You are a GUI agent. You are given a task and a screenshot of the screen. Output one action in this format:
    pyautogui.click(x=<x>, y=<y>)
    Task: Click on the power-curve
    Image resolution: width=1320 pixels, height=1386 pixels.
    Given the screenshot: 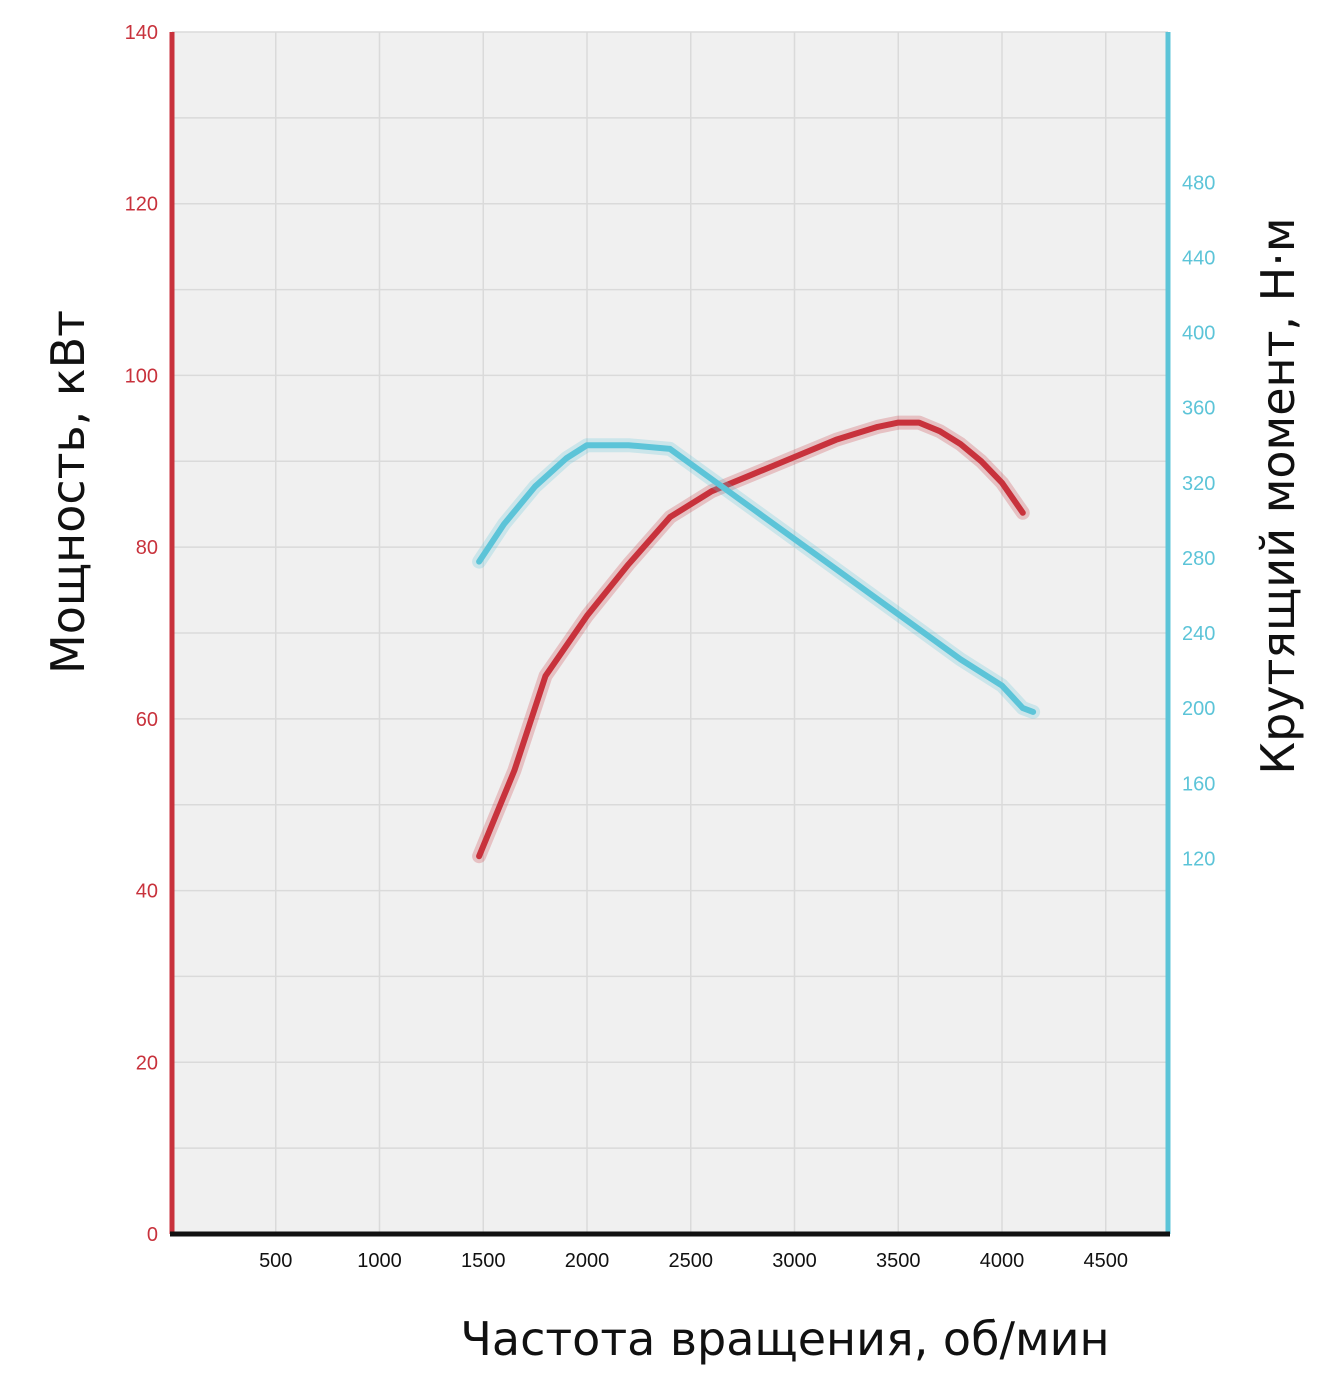 What is the action you would take?
    pyautogui.click(x=751, y=639)
    